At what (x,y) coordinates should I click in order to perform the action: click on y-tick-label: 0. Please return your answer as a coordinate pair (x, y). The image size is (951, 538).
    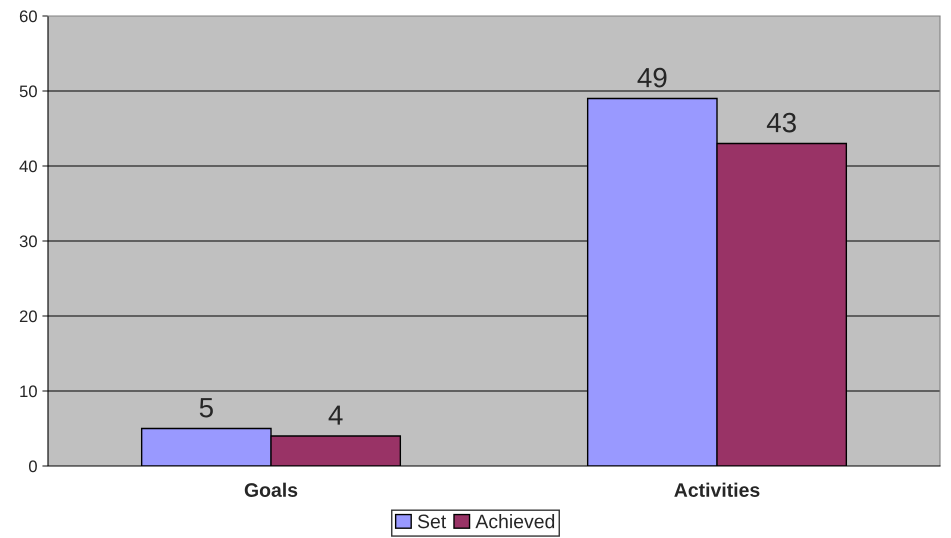
    Looking at the image, I should click on (32, 466).